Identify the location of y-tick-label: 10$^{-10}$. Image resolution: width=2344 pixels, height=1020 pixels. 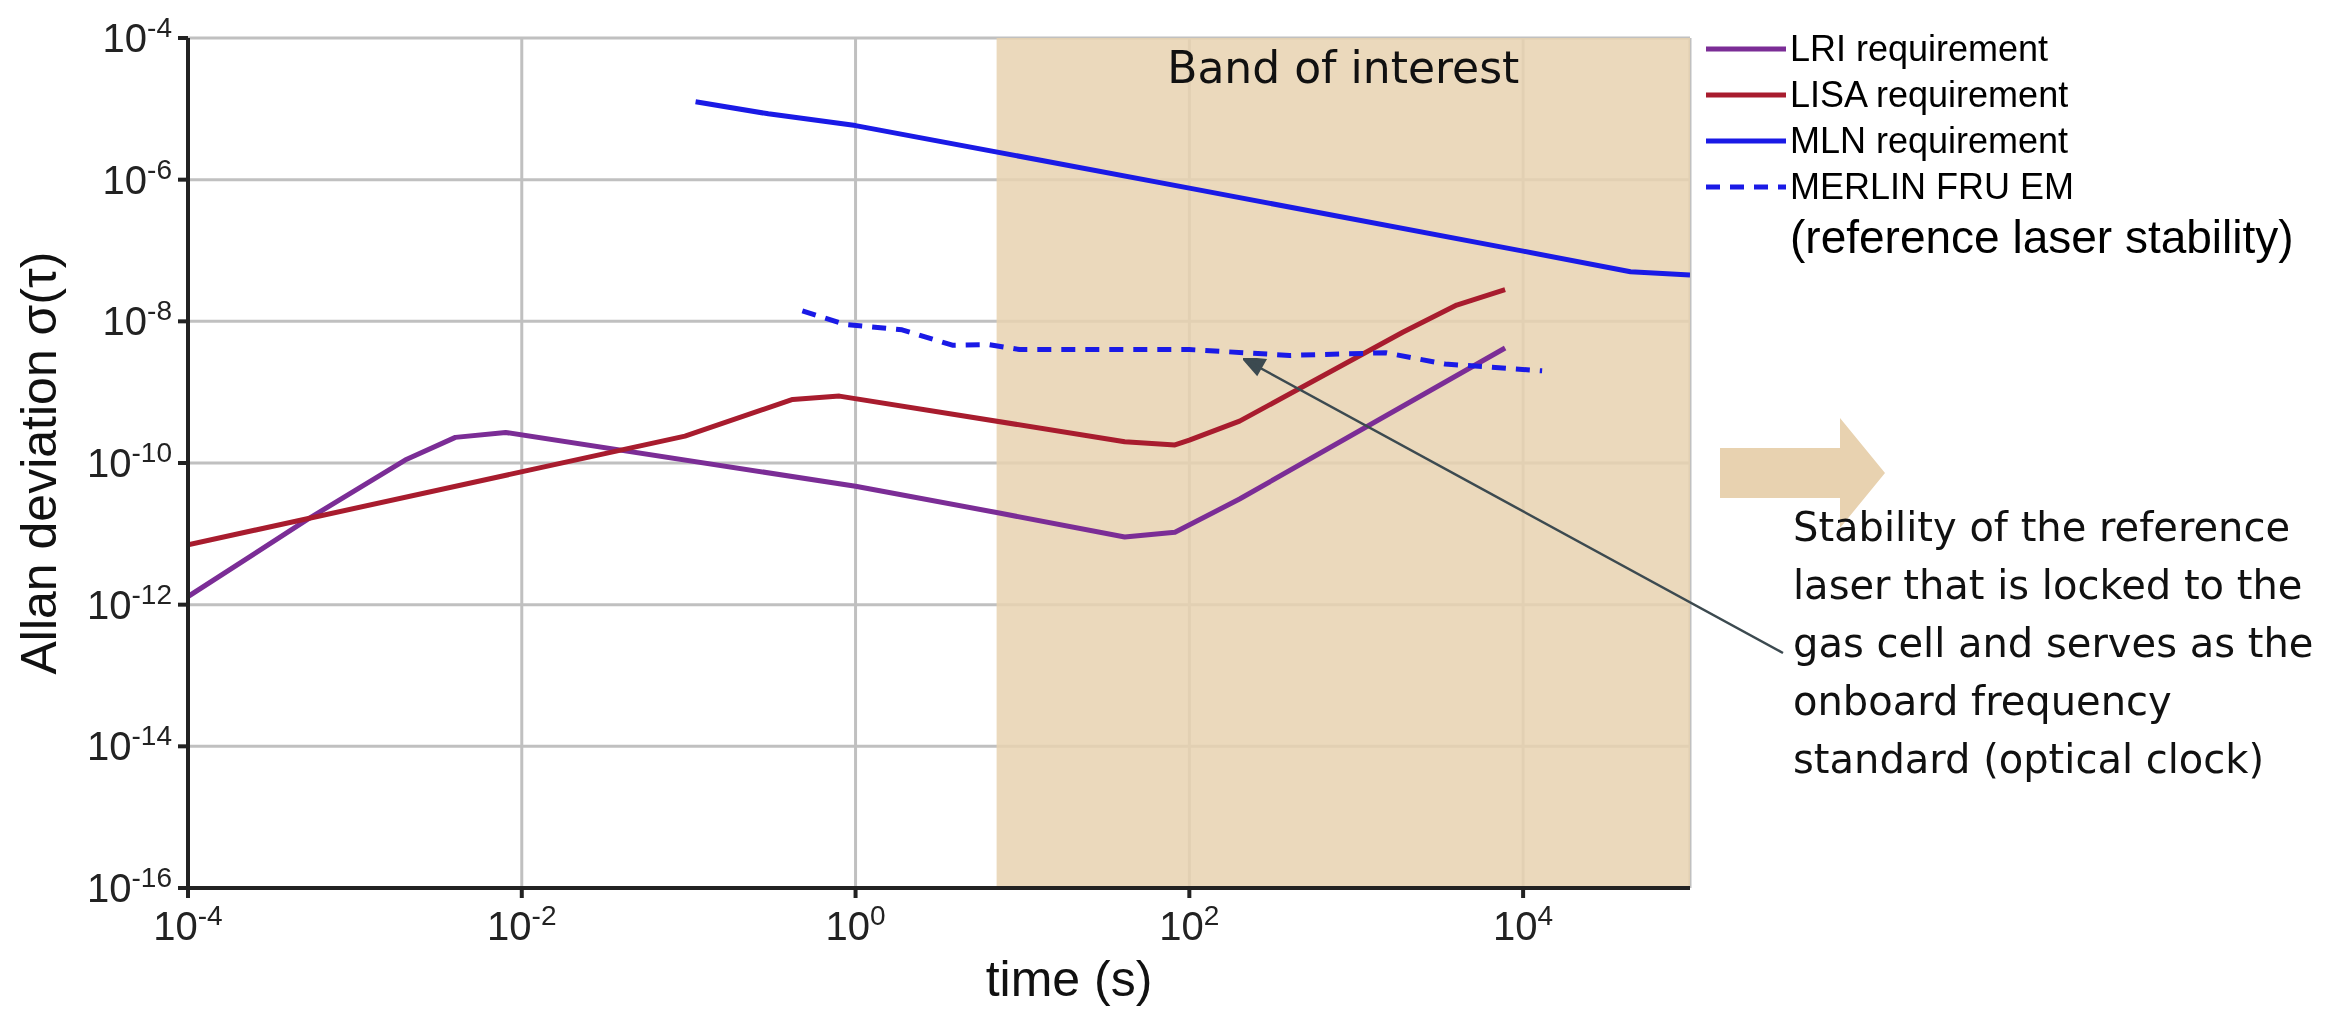
(129, 460).